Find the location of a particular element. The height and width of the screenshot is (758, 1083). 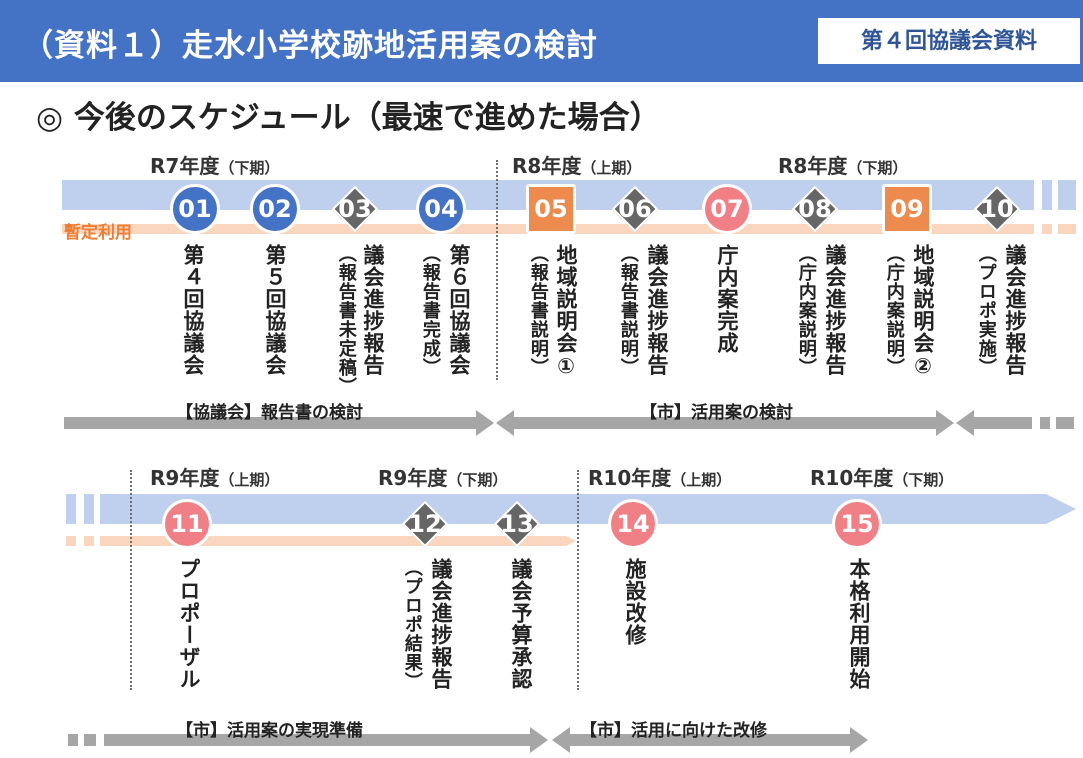

step-08-note: （庁内案説明） is located at coordinates (806, 310).